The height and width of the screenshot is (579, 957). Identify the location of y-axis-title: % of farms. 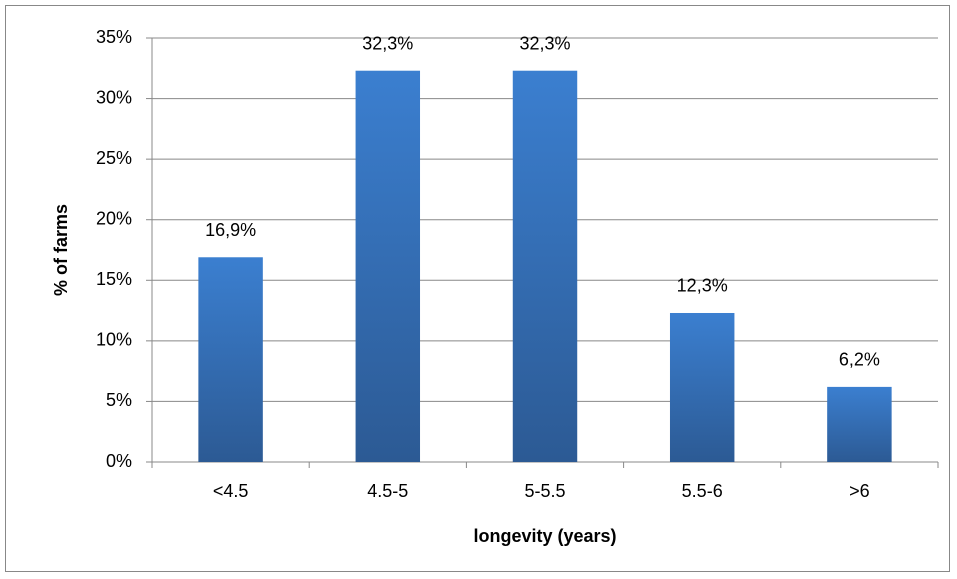
(61, 250).